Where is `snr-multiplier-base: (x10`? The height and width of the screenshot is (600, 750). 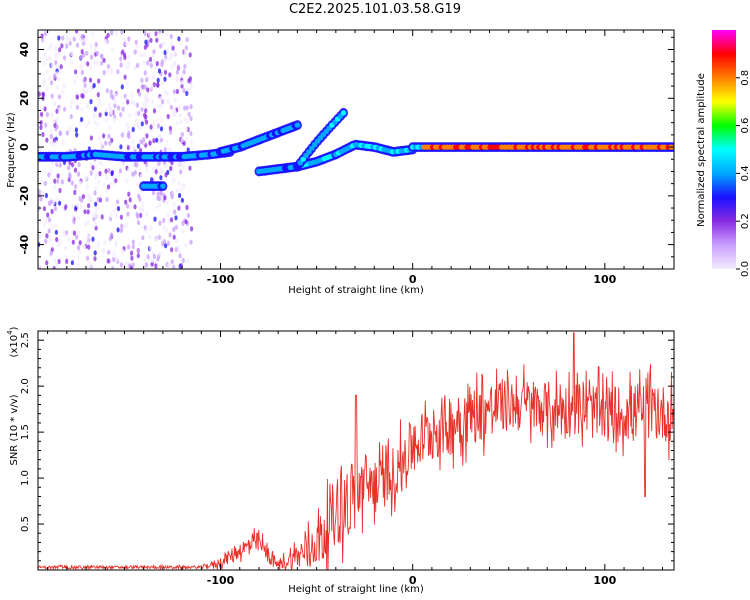 snr-multiplier-base: (x10 is located at coordinates (14, 346).